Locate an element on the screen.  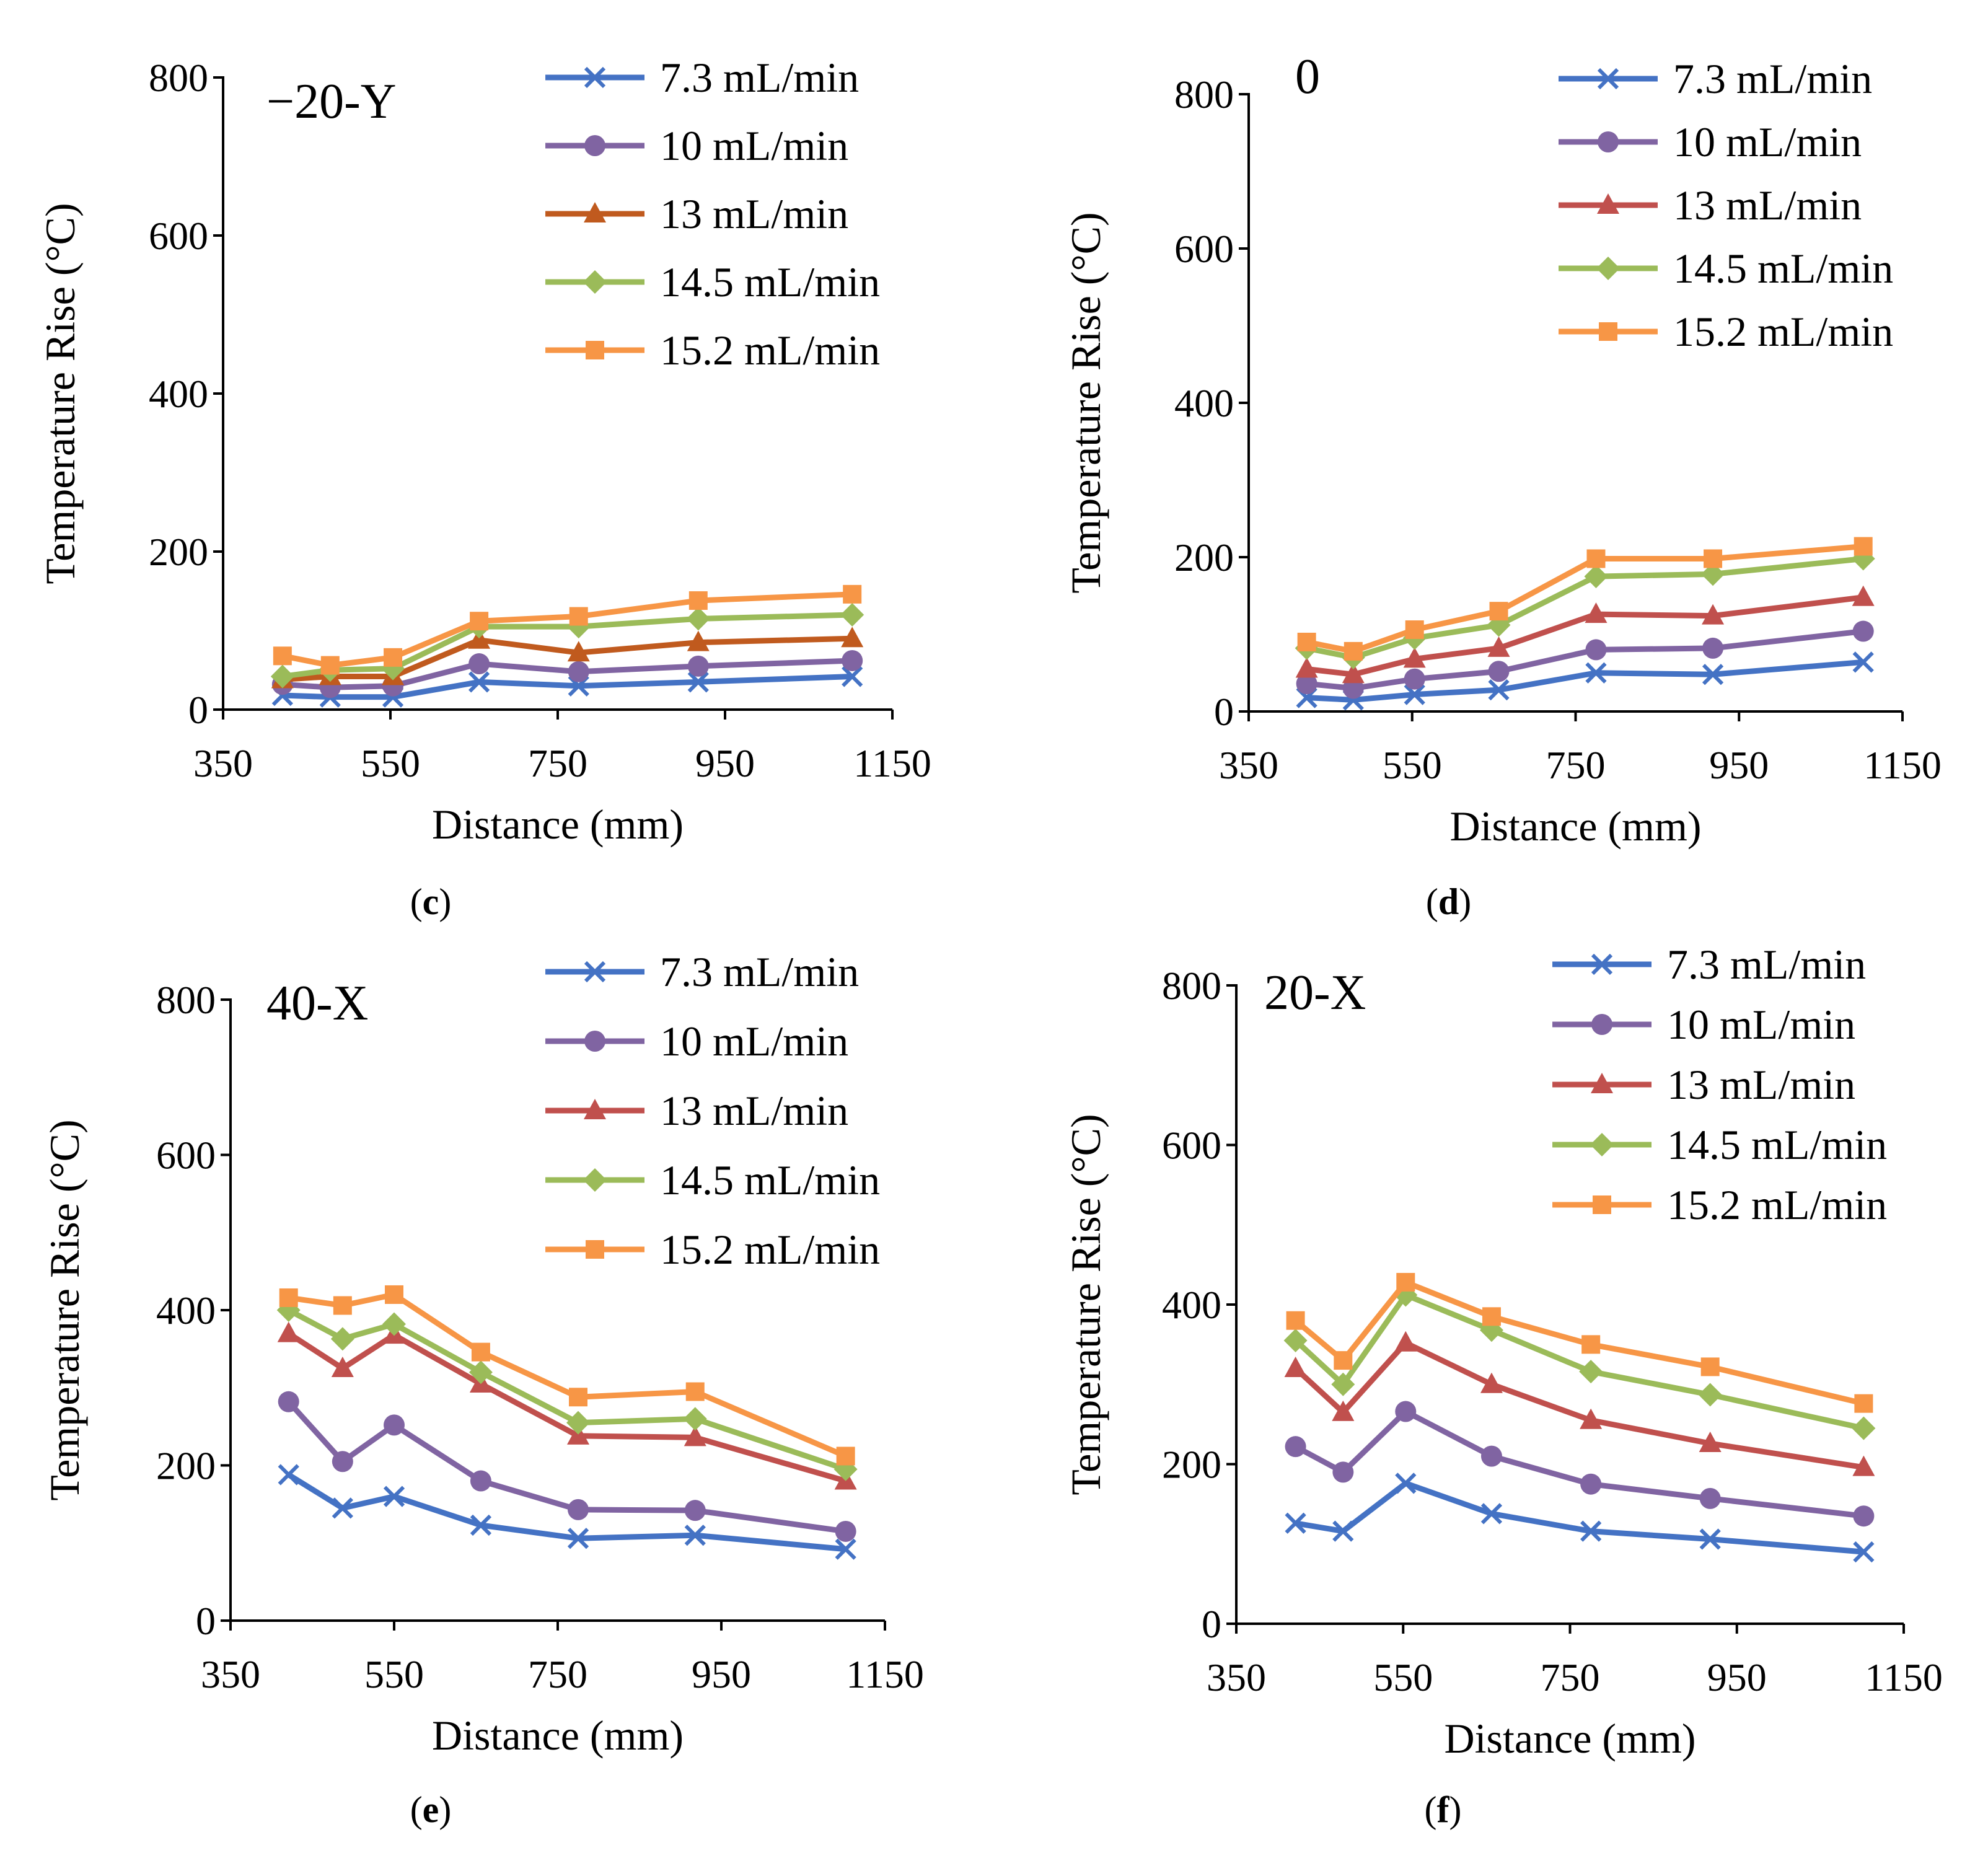
x-tick-label: 350 is located at coordinates (1248, 765).